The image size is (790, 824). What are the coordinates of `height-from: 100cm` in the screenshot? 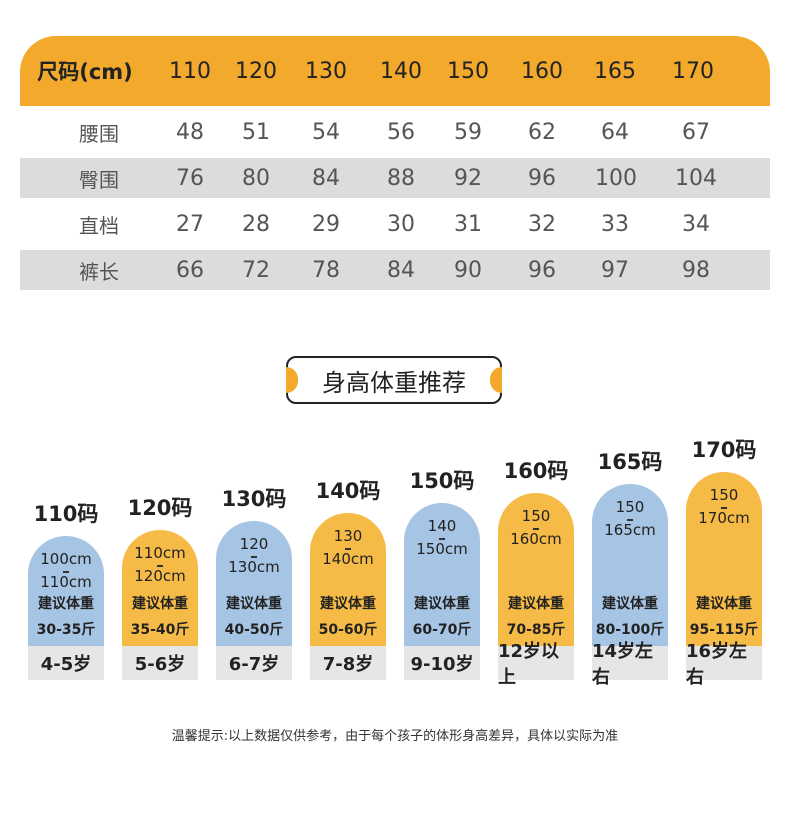 It's located at (66, 559).